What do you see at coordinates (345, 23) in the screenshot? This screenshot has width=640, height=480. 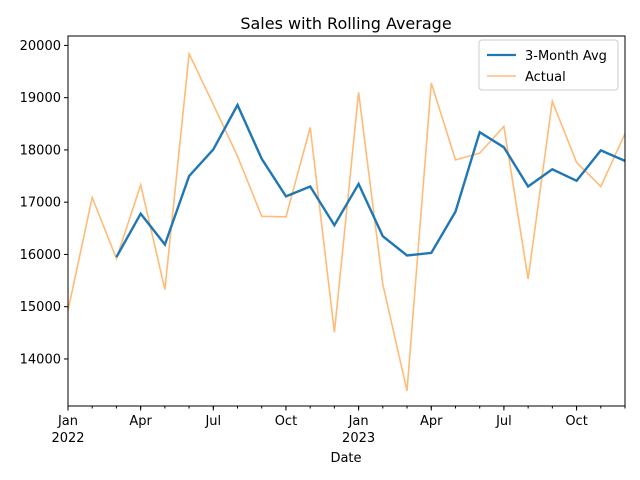 I see `chart-title: Sales with Rolling Average` at bounding box center [345, 23].